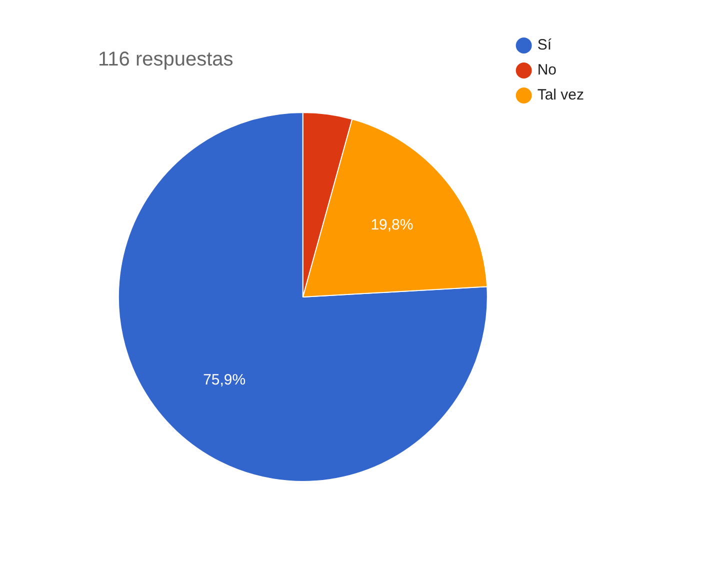  What do you see at coordinates (166, 59) in the screenshot?
I see `text: 116 respuestas` at bounding box center [166, 59].